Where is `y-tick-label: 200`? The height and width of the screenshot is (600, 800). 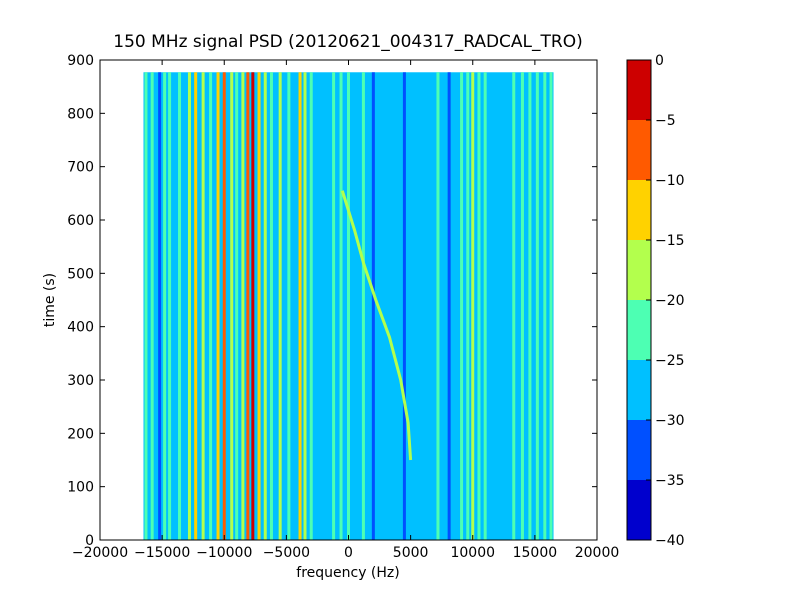
y-tick-label: 200 is located at coordinates (80, 434).